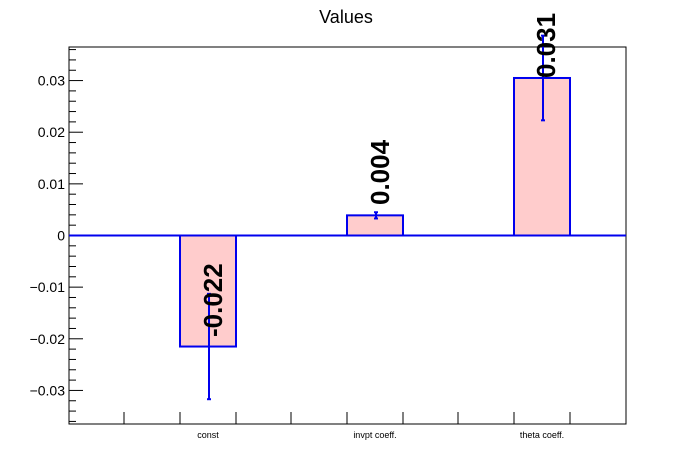  Describe the element at coordinates (61, 236) in the screenshot. I see `y-tick-label: 0` at that location.